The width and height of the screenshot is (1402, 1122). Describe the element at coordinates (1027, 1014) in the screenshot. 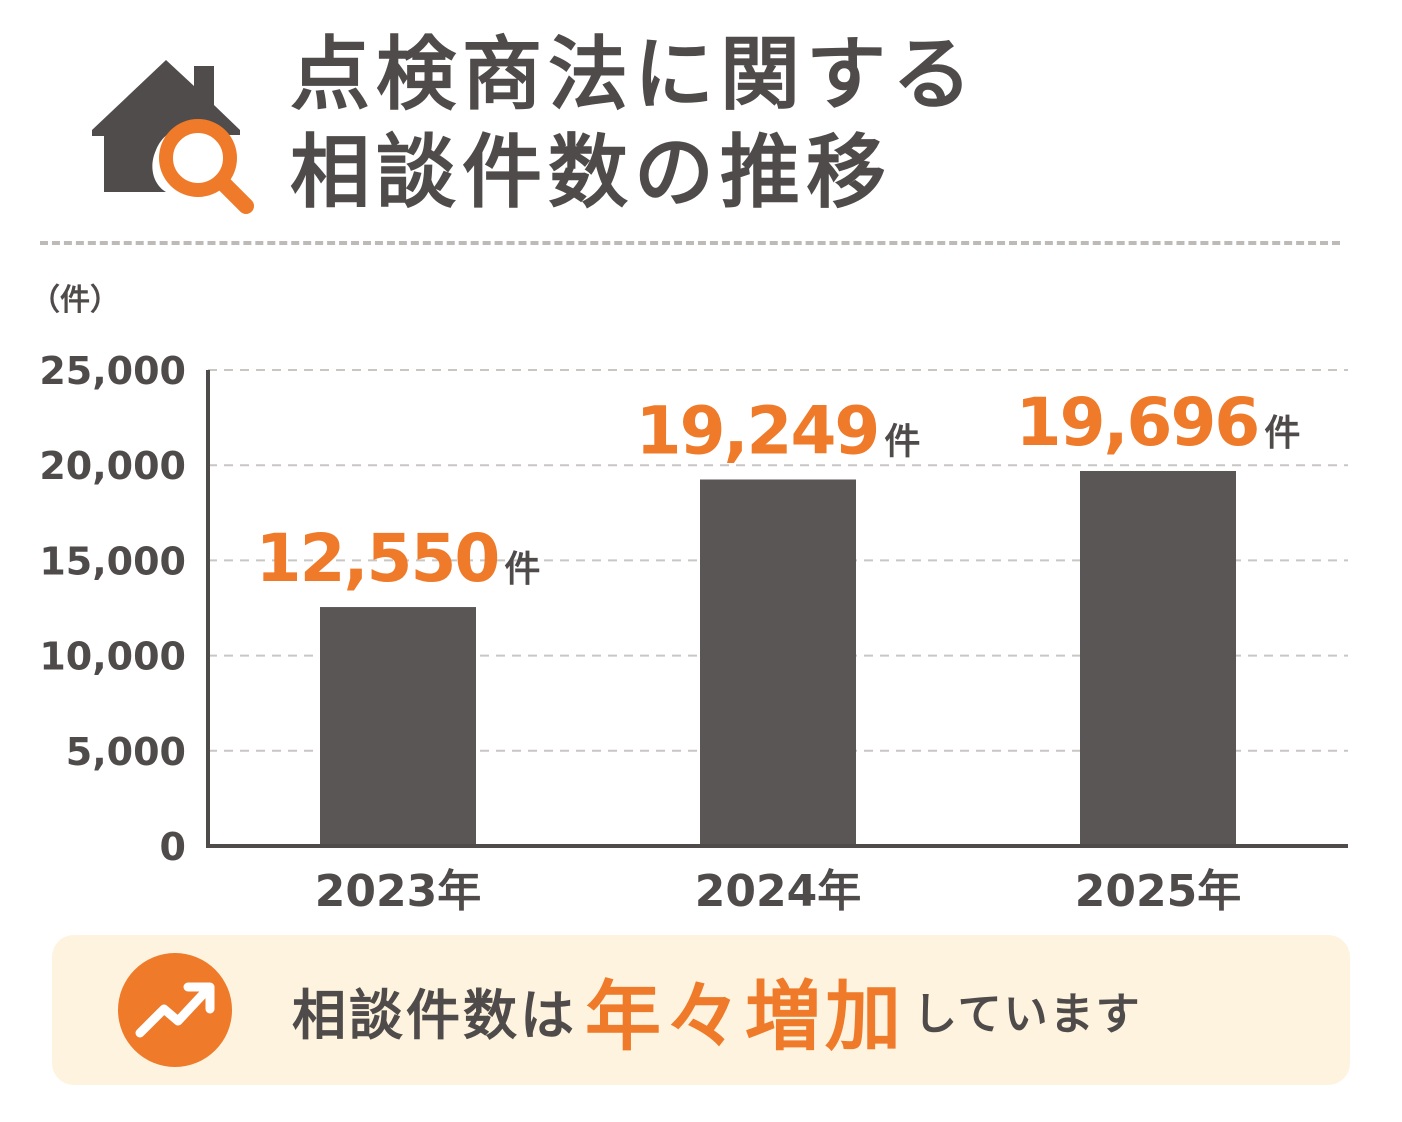

I see `callout-text-after: しています` at that location.